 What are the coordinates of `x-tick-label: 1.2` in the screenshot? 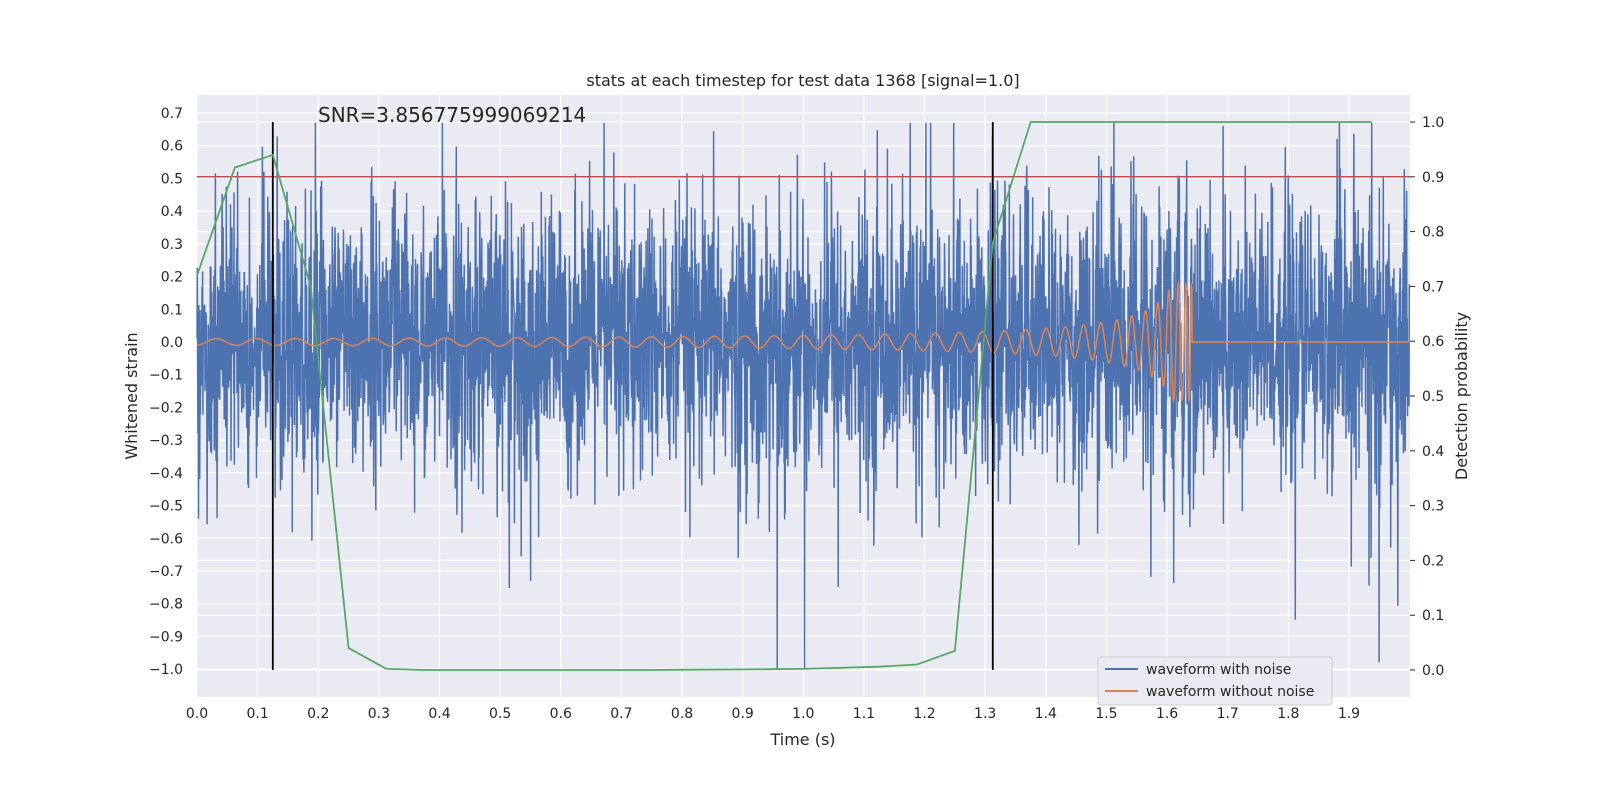 It's located at (924, 714).